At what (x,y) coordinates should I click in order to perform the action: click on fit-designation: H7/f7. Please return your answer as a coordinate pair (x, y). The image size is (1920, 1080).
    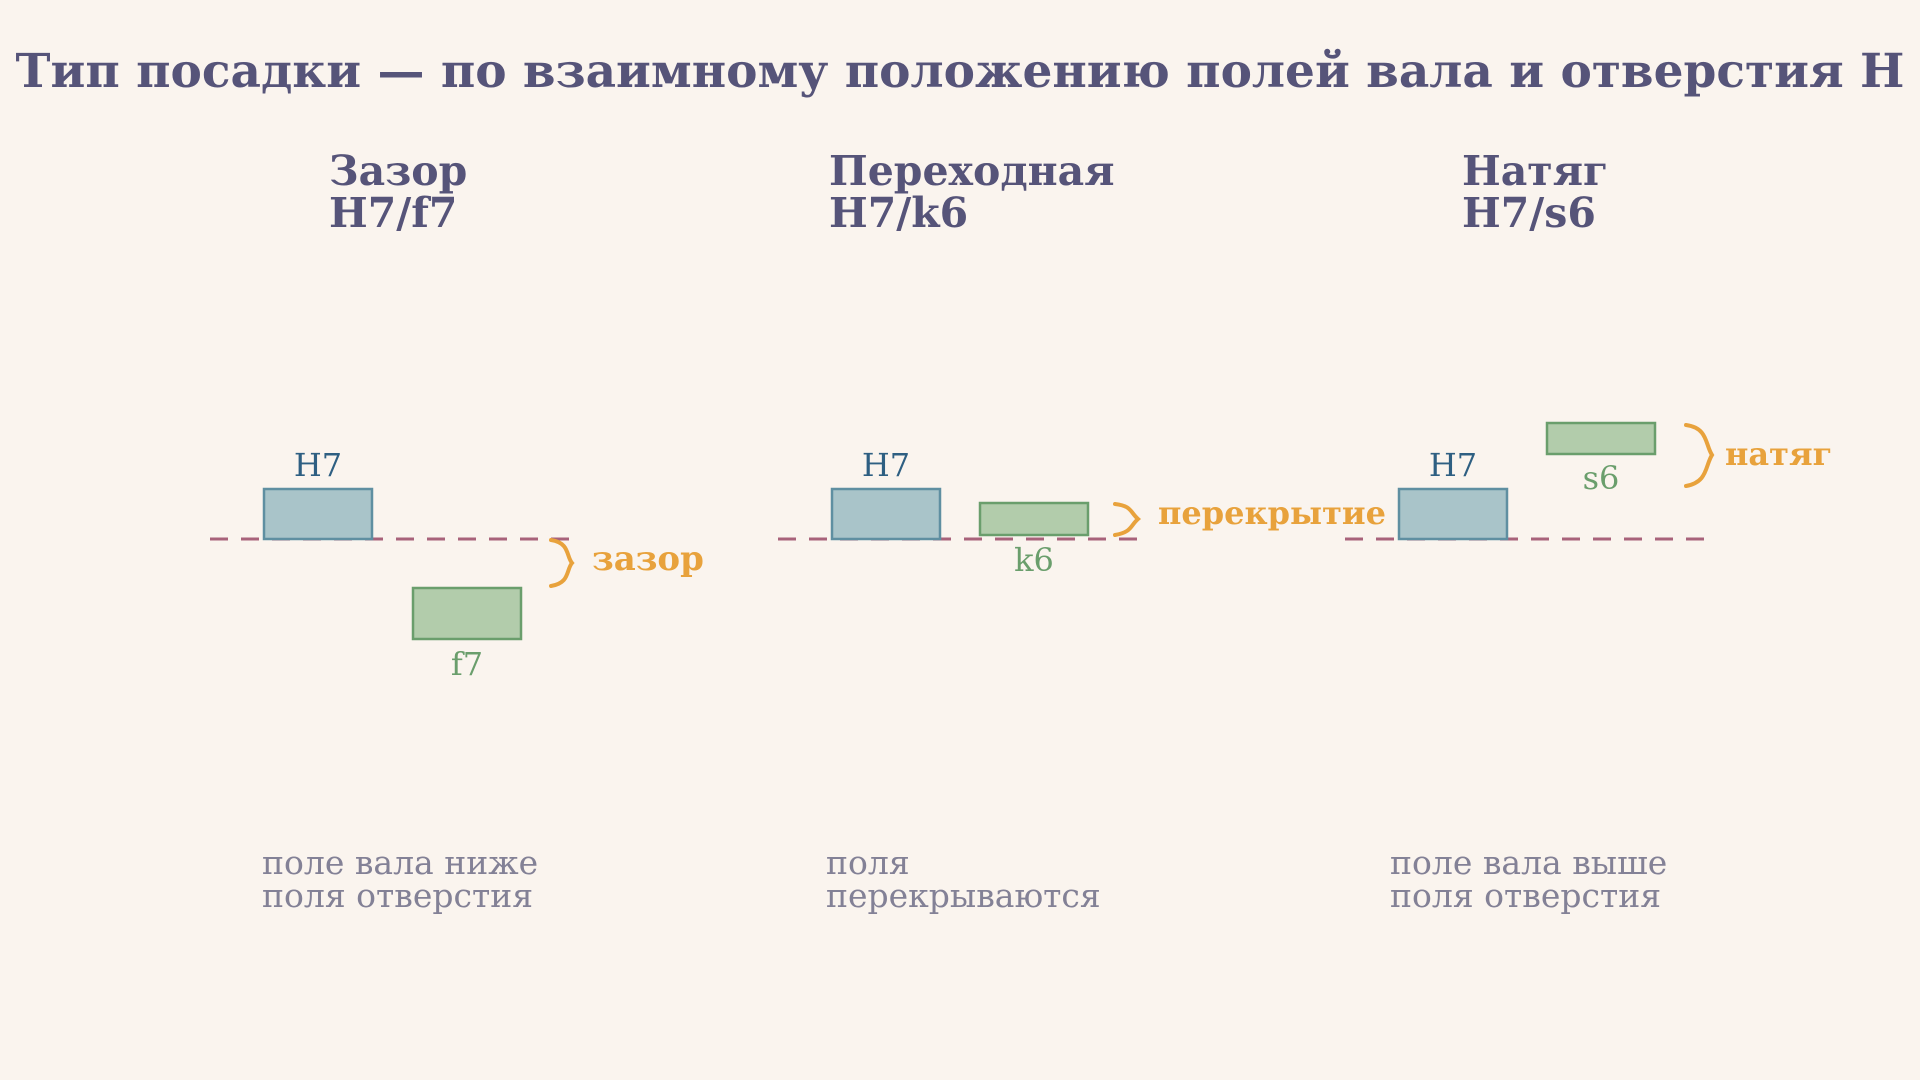
    Looking at the image, I should click on (393, 213).